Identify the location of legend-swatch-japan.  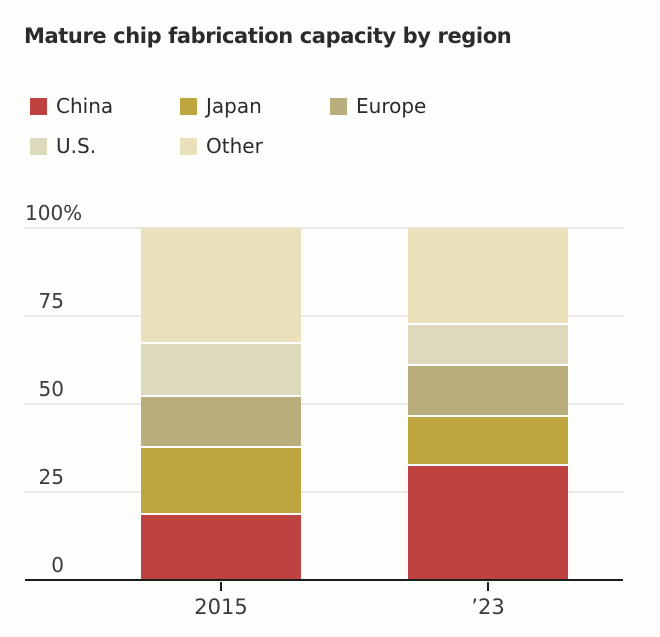
(188, 106).